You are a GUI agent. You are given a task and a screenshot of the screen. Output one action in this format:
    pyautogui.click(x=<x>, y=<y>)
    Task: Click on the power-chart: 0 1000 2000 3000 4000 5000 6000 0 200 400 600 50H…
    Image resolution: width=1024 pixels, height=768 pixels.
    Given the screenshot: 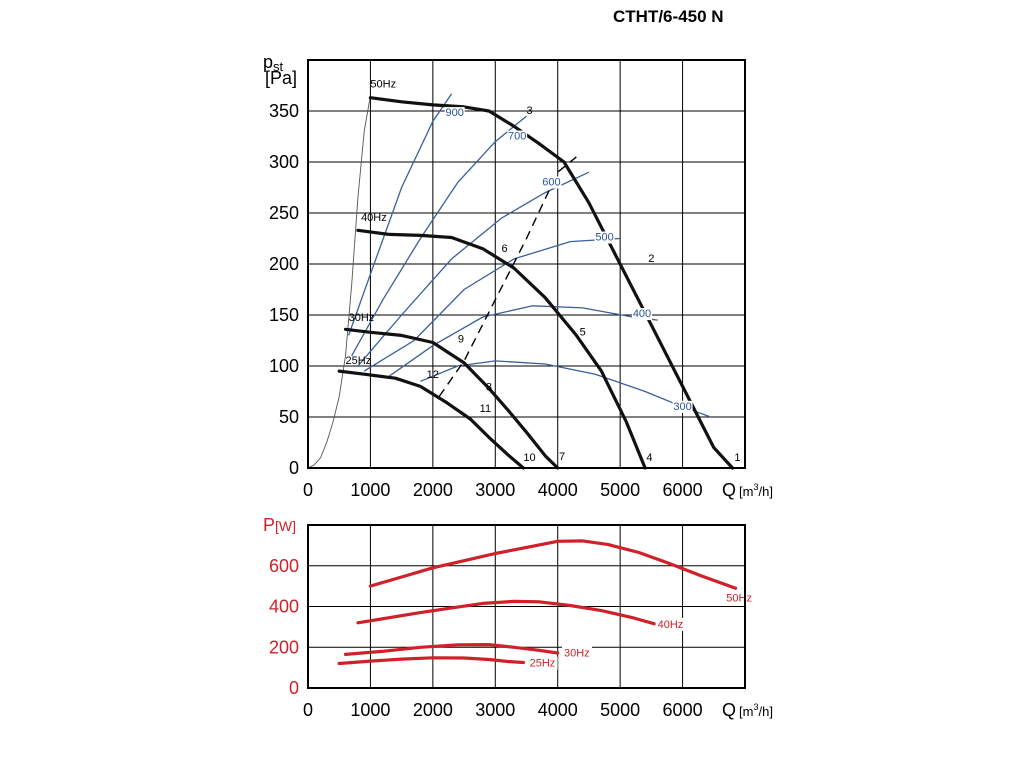 What is the action you would take?
    pyautogui.click(x=518, y=617)
    